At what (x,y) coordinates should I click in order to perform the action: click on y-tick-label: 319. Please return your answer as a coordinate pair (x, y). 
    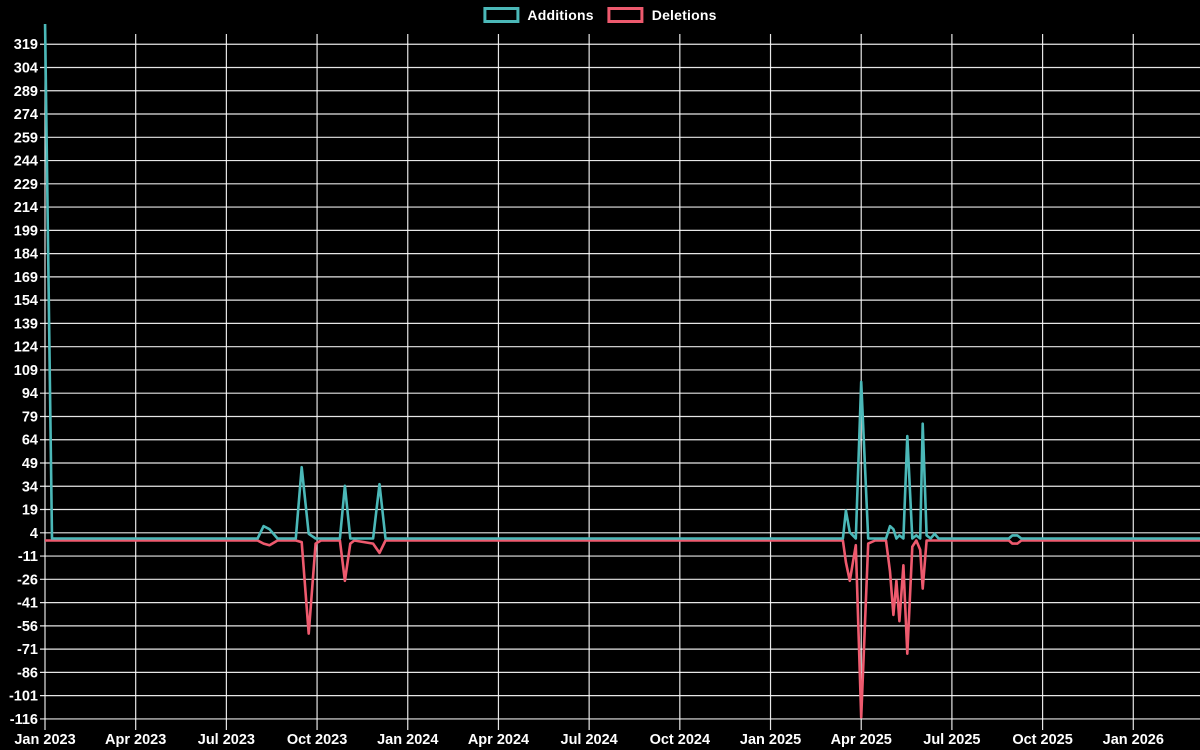
    Looking at the image, I should click on (26, 45).